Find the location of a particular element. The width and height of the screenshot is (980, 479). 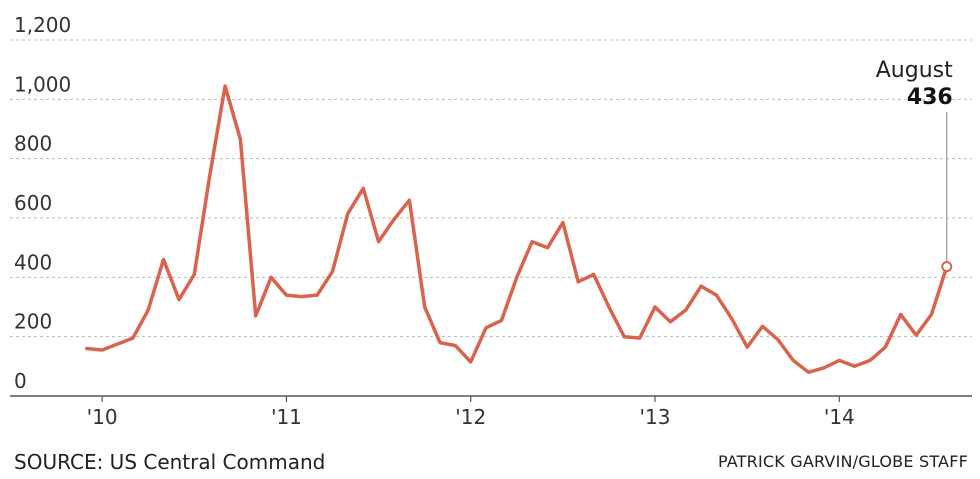

credit-note: PATRICK GARVIN/GLOBE STAFF is located at coordinates (842, 461).